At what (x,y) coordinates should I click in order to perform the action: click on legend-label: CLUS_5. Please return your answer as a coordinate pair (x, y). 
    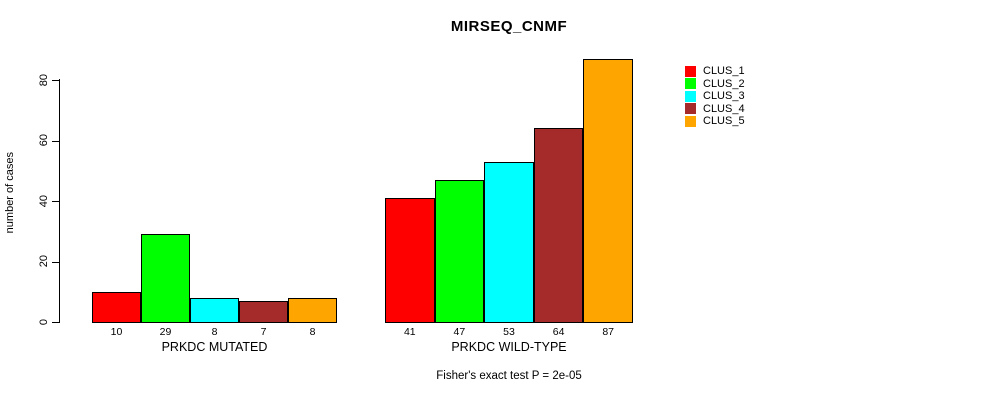
    Looking at the image, I should click on (724, 121).